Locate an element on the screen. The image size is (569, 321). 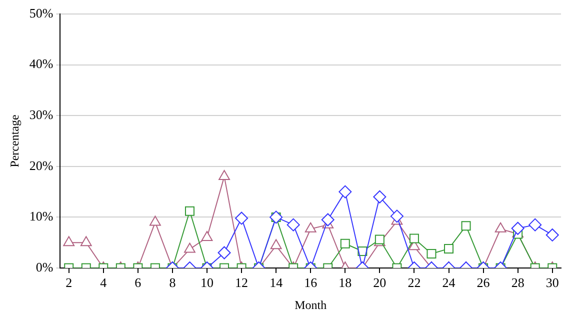
x-tick-label: 20 is located at coordinates (379, 282).